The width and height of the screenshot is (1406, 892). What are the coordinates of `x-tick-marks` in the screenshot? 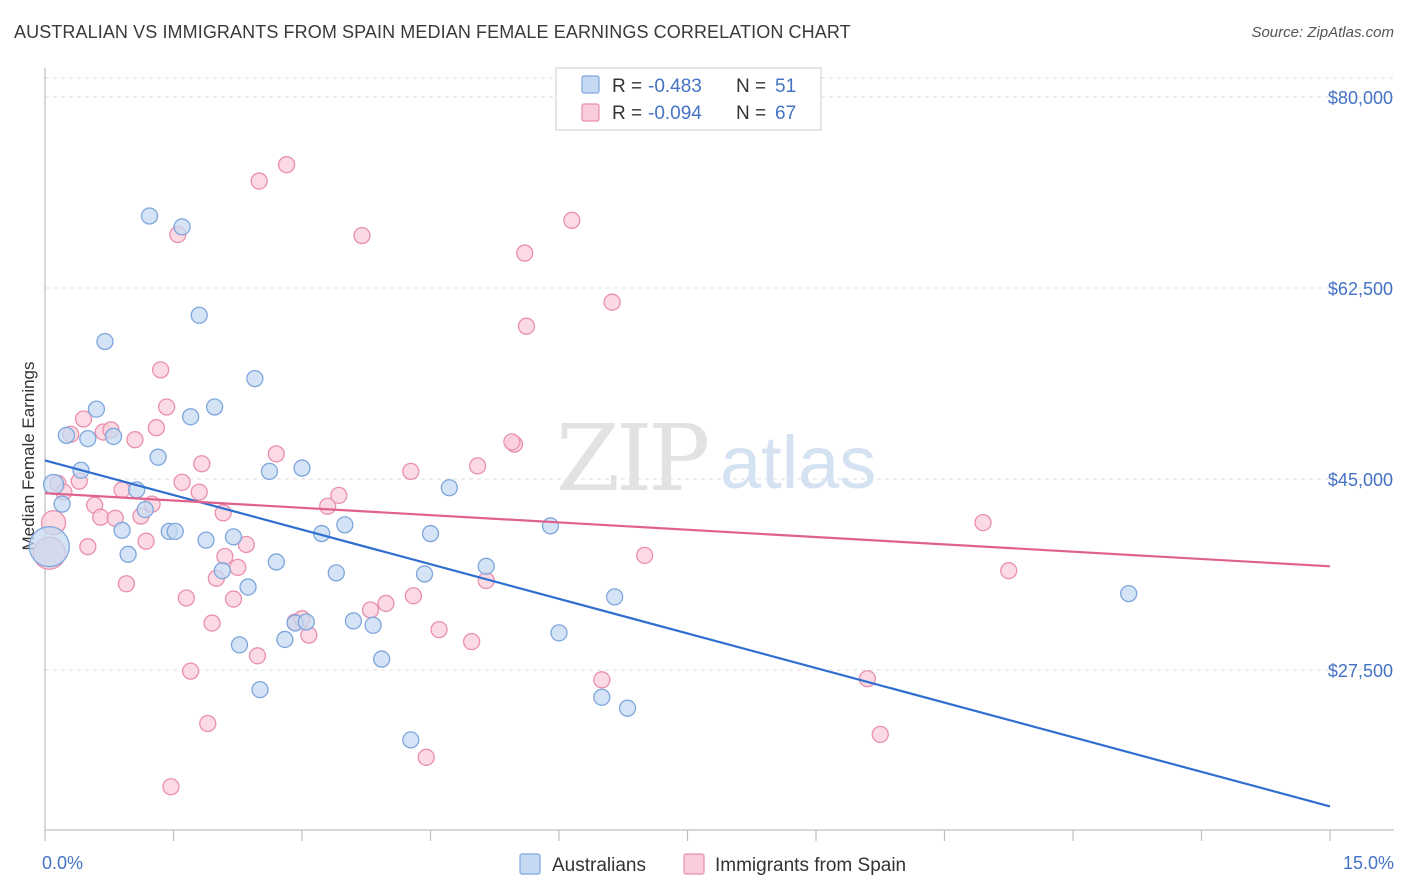 It's located at (687, 835).